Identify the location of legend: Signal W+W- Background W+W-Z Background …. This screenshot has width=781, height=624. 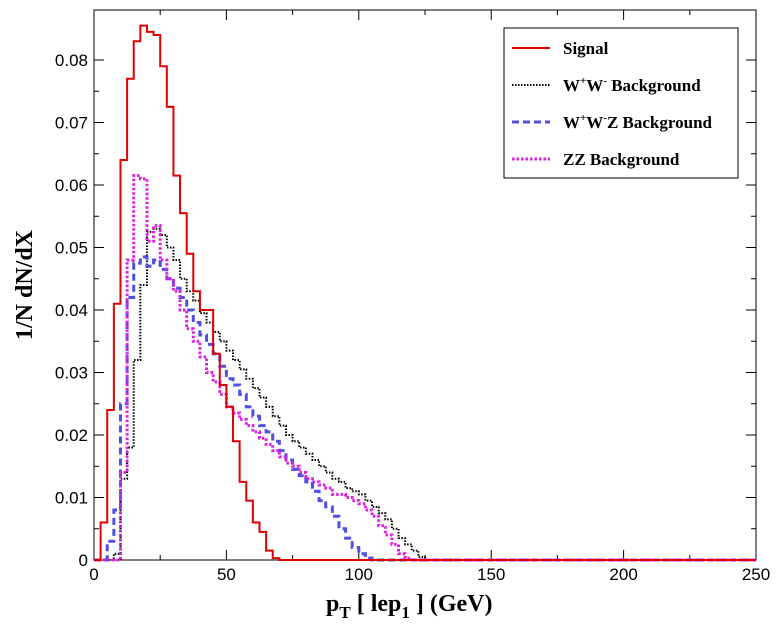
(621, 103).